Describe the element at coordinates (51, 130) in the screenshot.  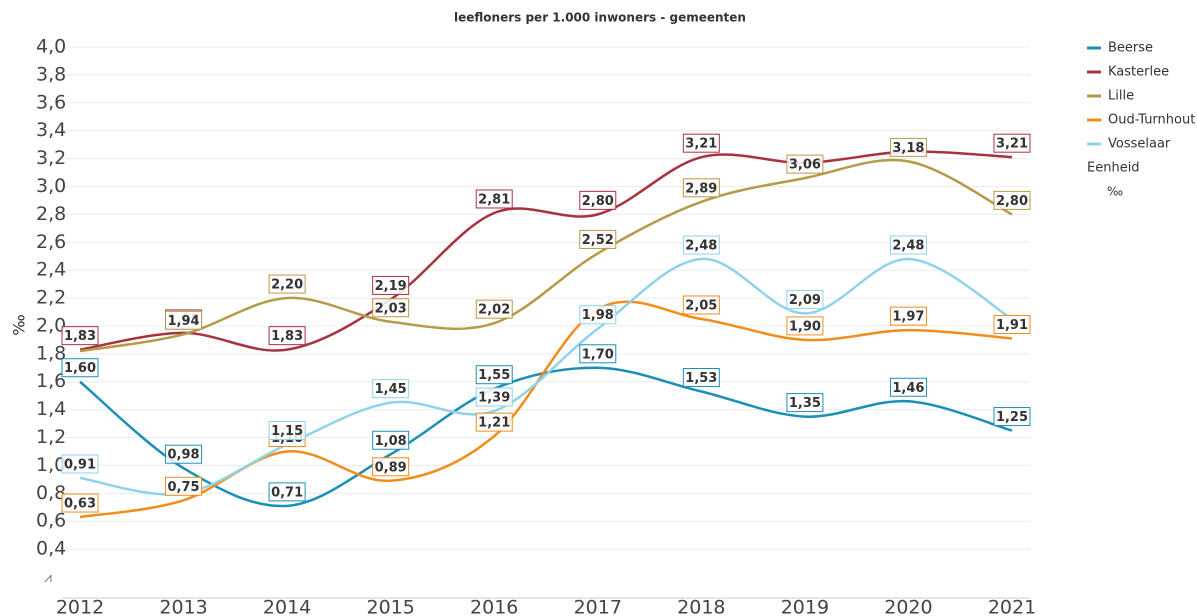
I see `y-tick-label: 3,4` at that location.